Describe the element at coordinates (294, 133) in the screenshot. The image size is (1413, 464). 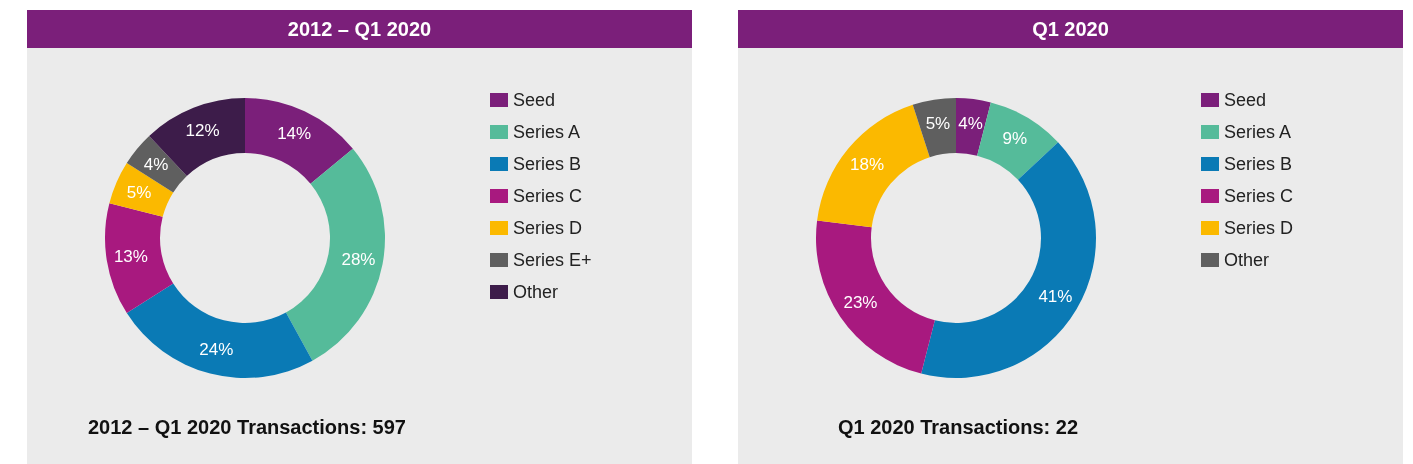
I see `data-label: 14%` at that location.